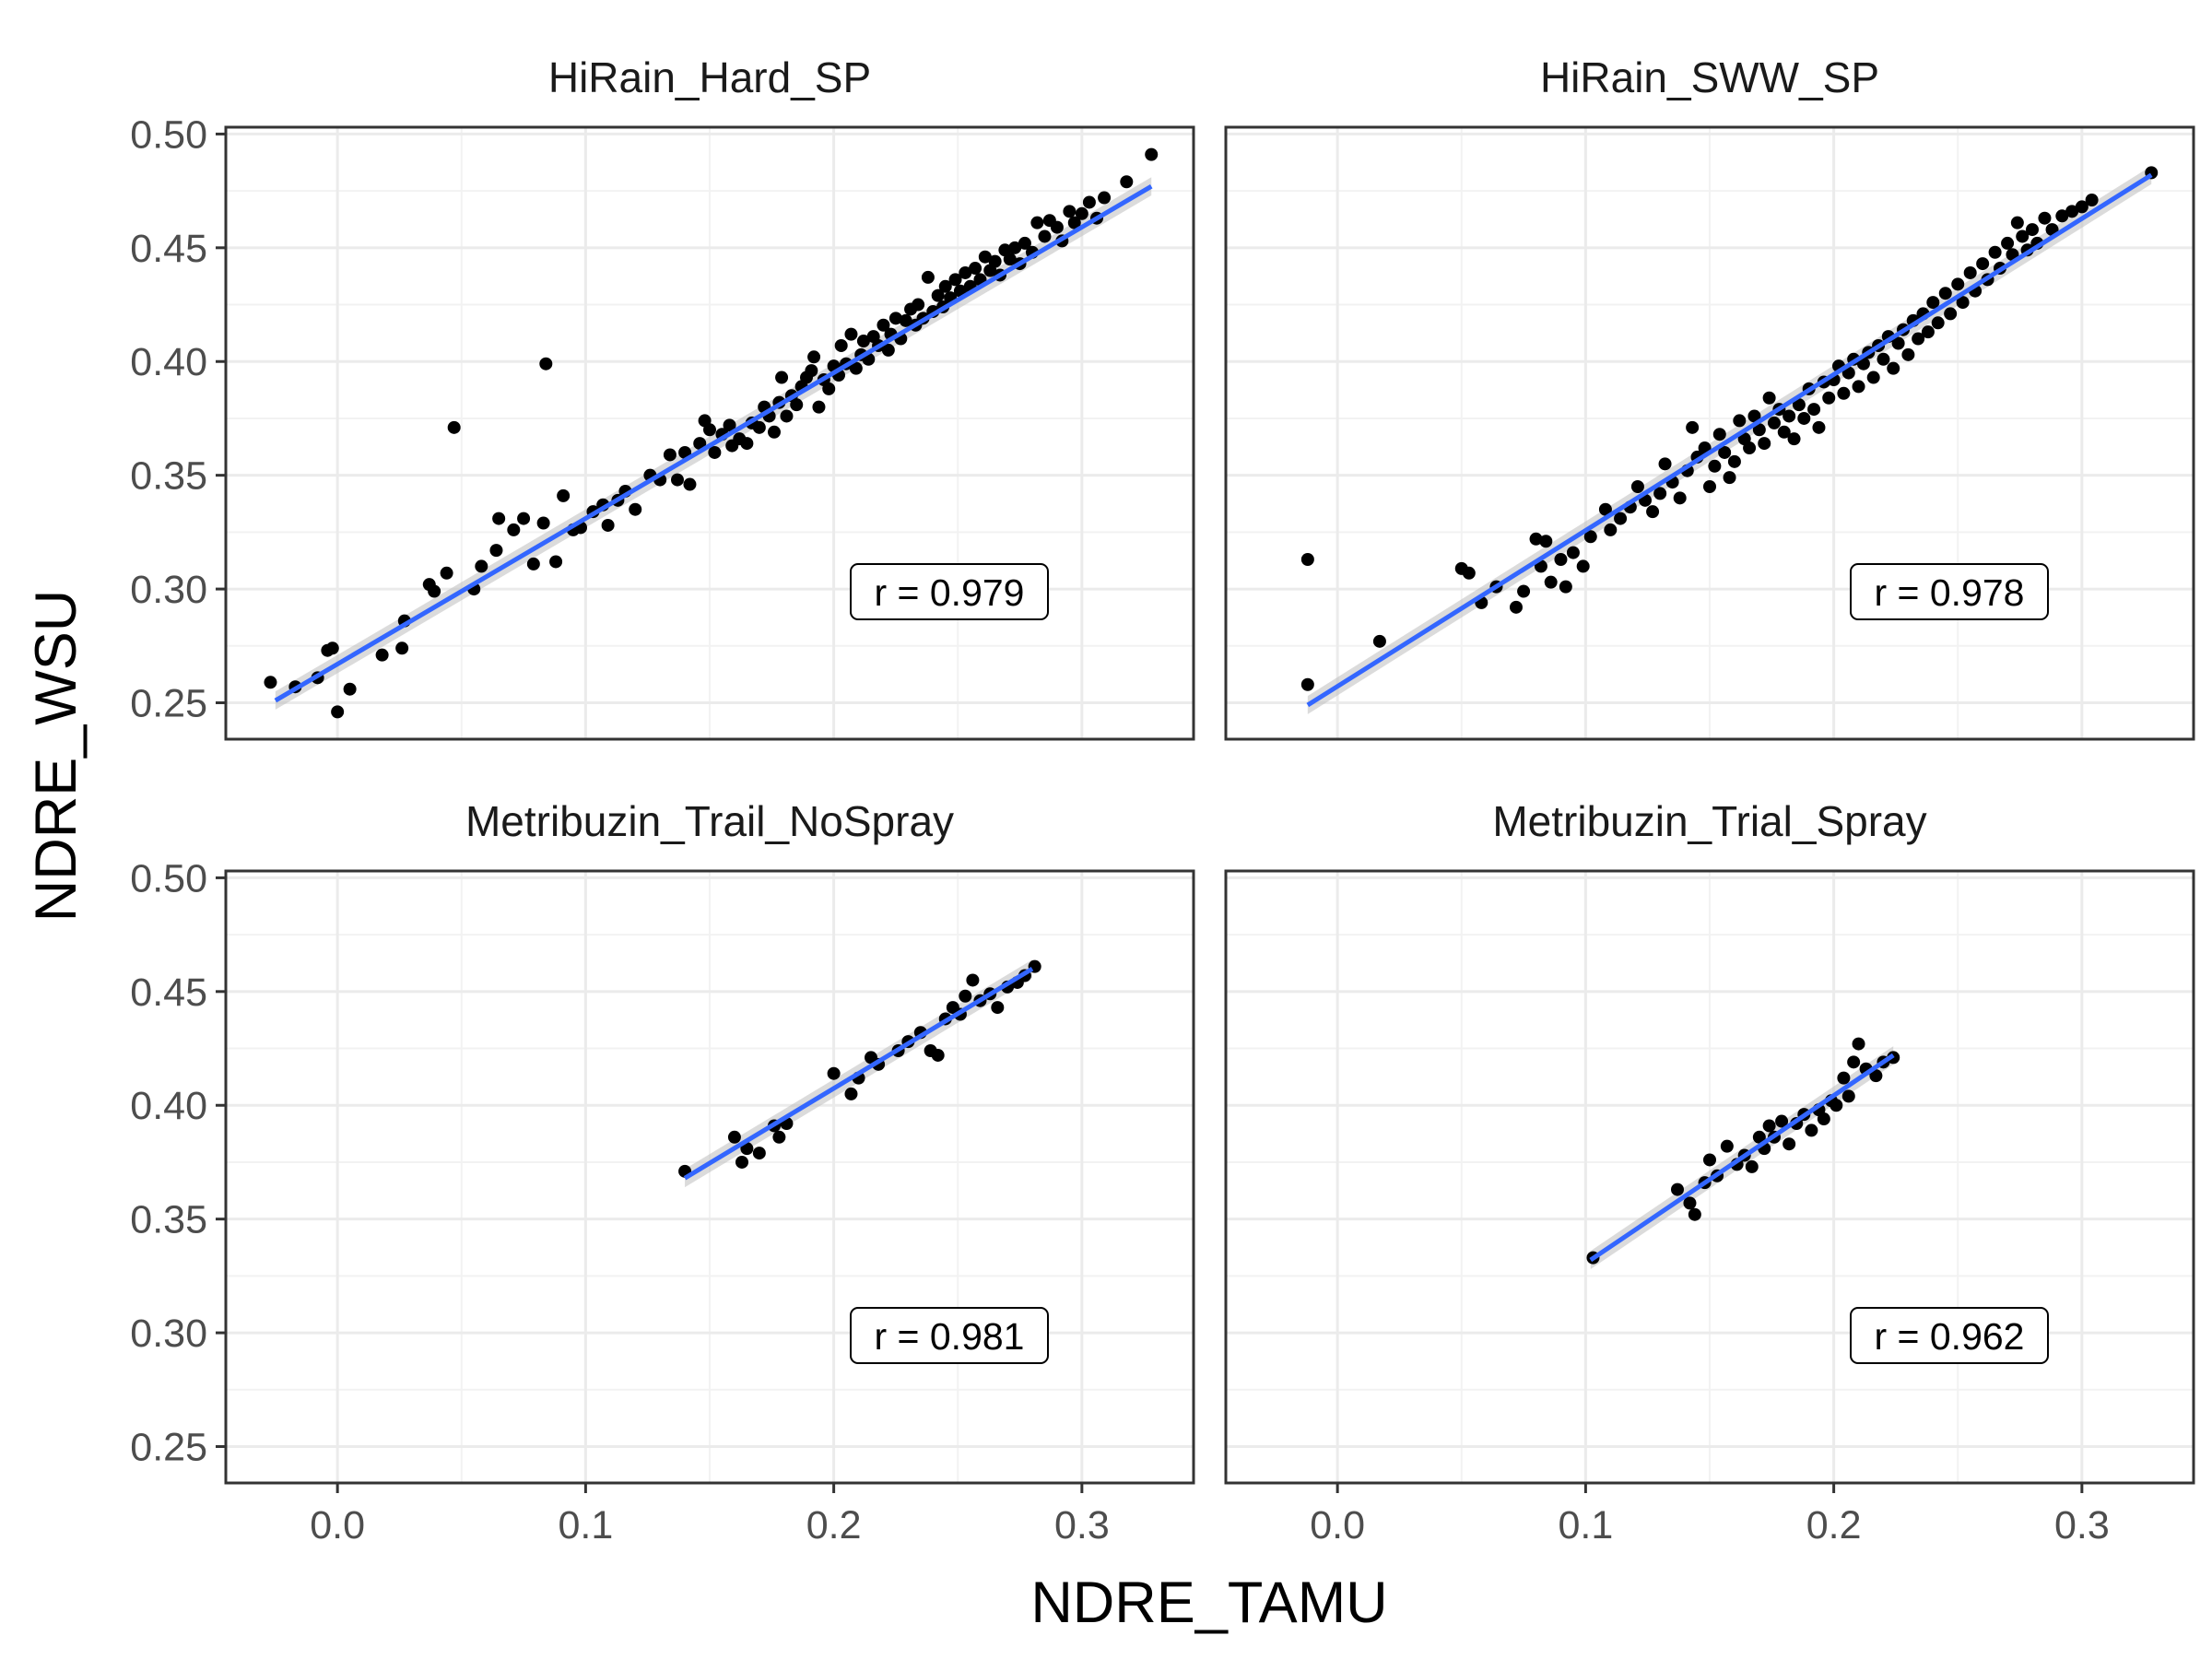 This screenshot has height=1659, width=2212. I want to click on panel-title: HiRain_Hard_SP, so click(709, 77).